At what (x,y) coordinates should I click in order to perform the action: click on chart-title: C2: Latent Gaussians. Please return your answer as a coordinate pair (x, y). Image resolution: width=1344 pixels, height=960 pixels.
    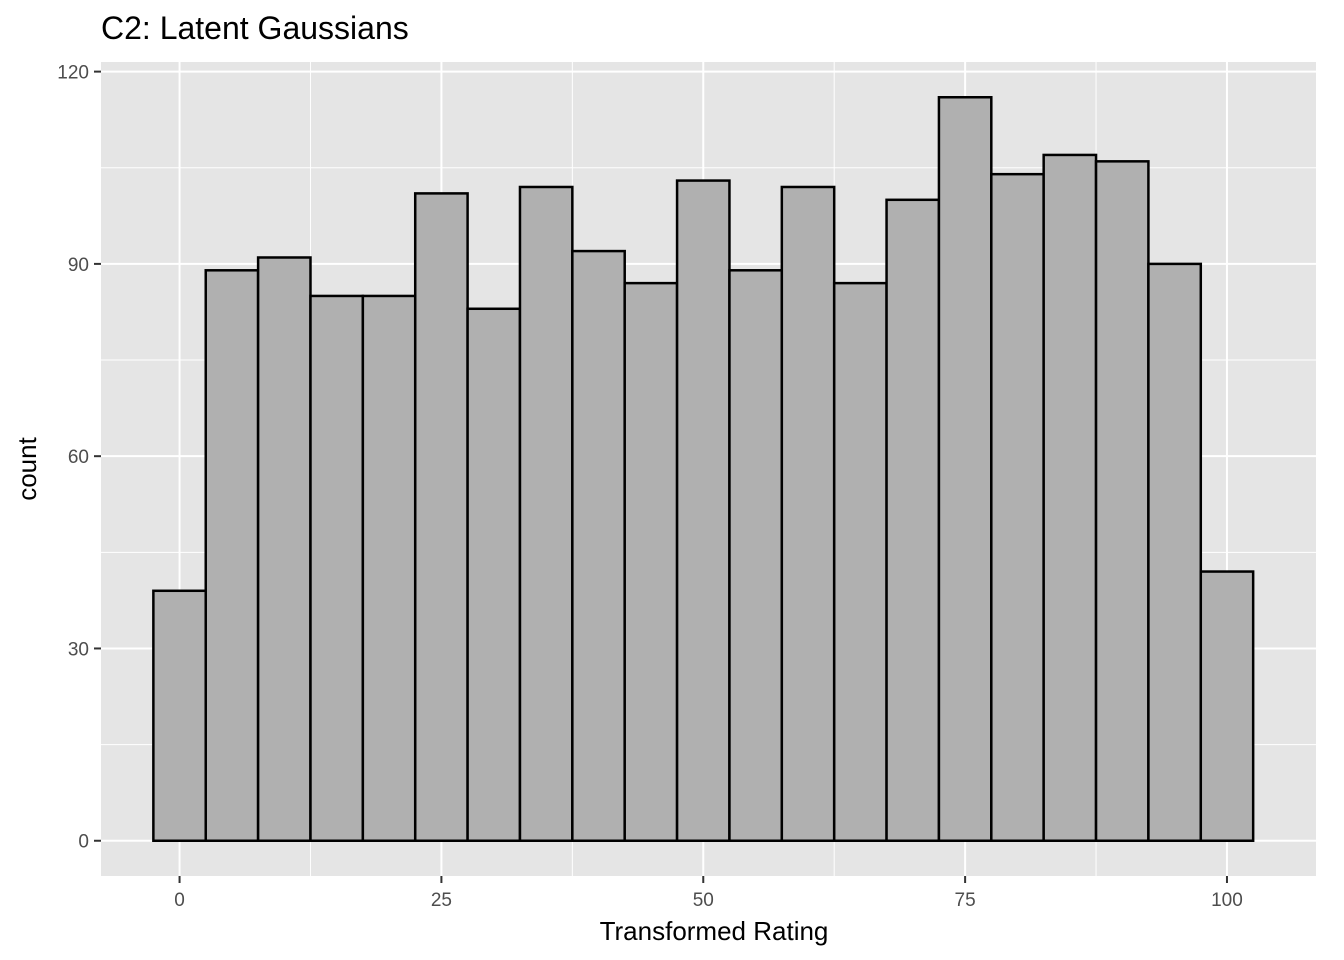
    Looking at the image, I should click on (255, 28).